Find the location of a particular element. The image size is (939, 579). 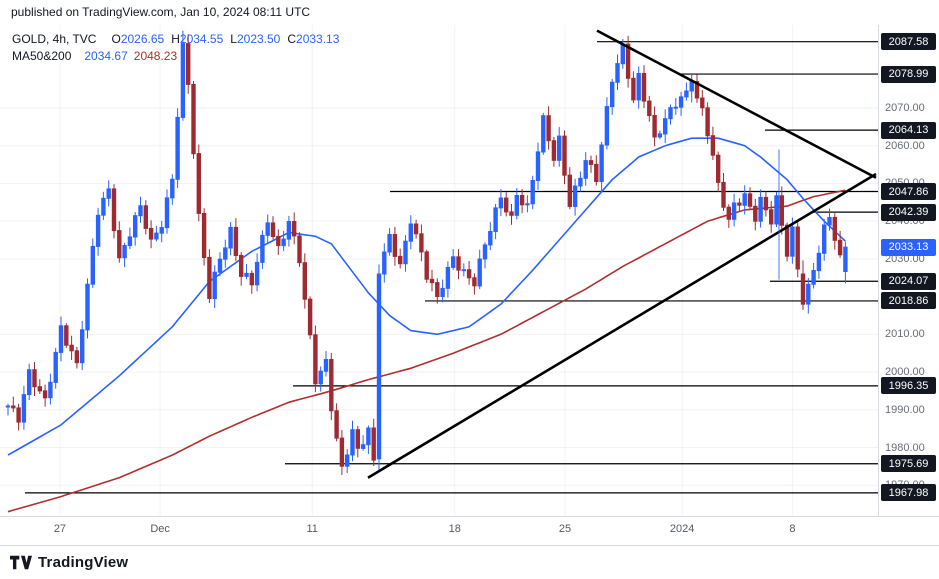

legend-row-ma: MA50&200 2034.67 2048.23 is located at coordinates (175, 56).